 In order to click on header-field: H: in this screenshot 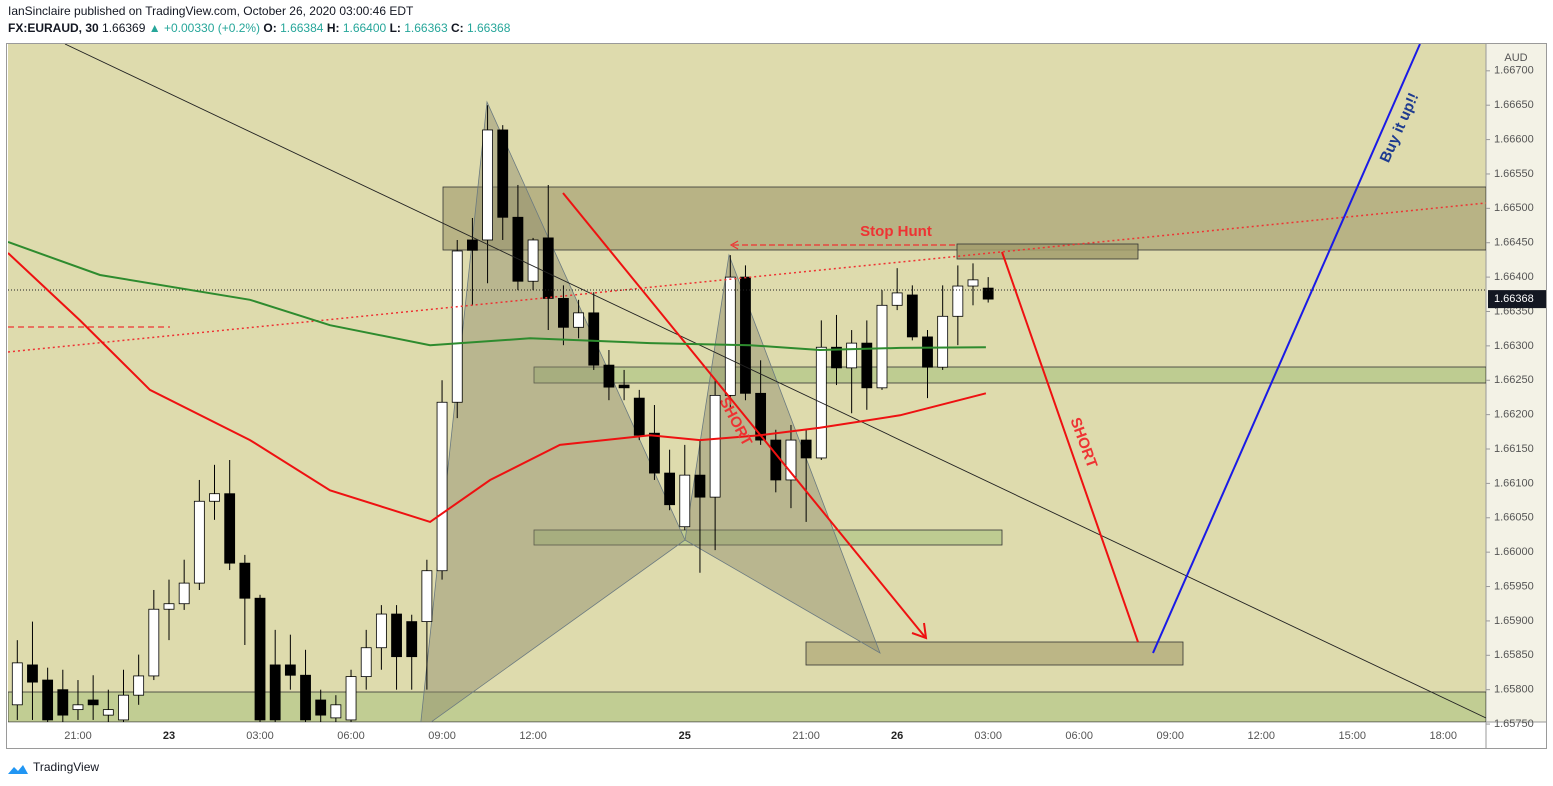, I will do `click(333, 28)`.